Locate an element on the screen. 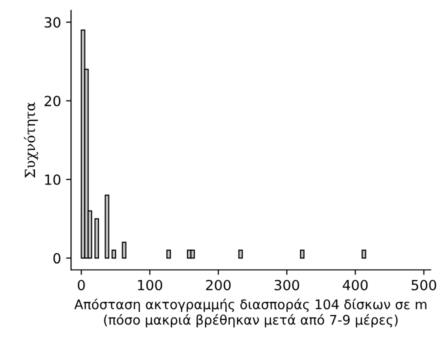 The image size is (444, 346). y-tick-label: 0 is located at coordinates (56, 258).